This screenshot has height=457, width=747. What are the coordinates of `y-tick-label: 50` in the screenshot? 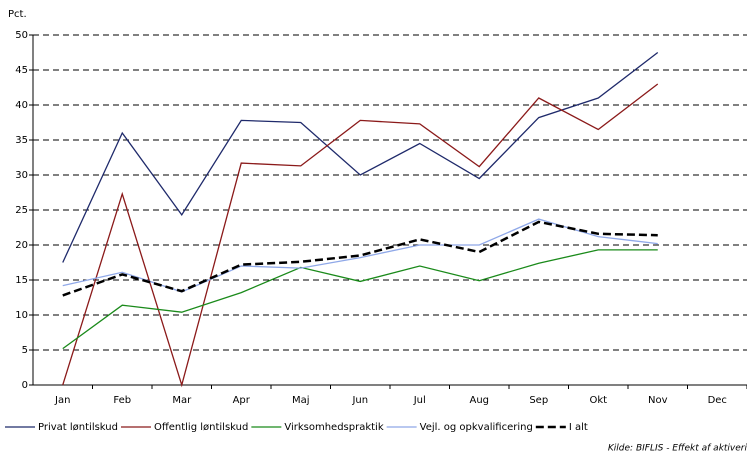 It's located at (21, 35).